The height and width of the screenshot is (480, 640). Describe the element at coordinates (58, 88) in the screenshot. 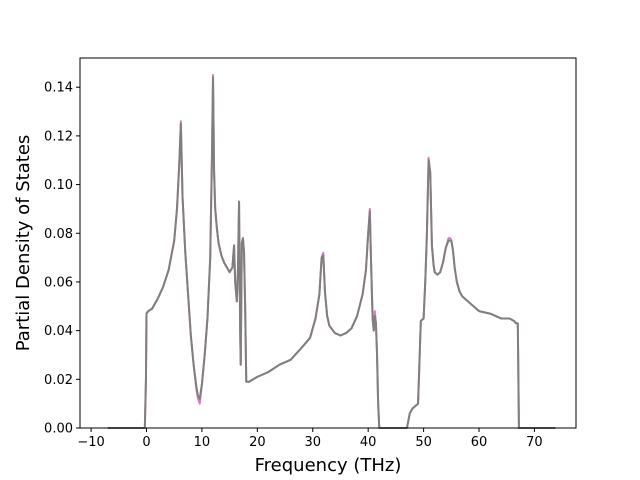

I see `y-tick-label: 0.14` at that location.